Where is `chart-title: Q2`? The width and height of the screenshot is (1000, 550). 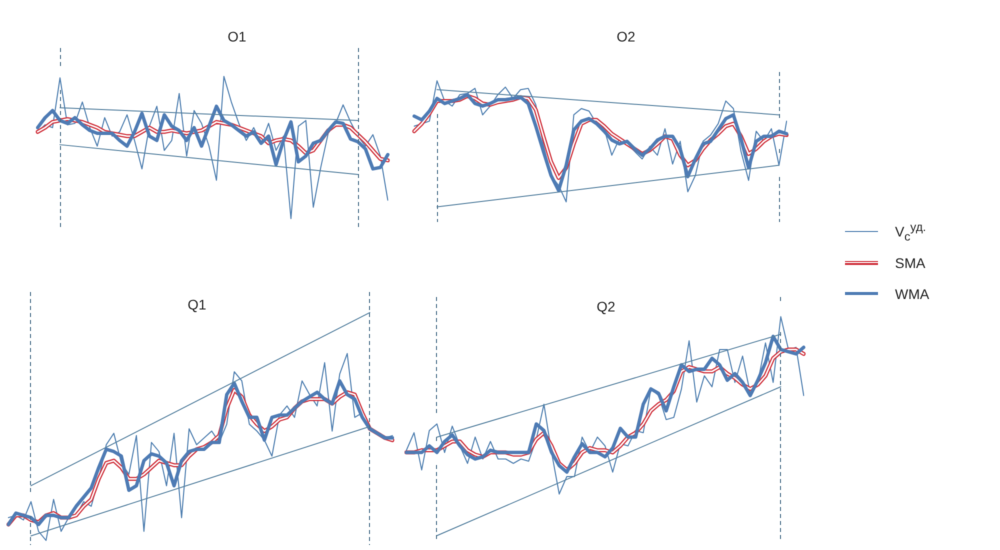 chart-title: Q2 is located at coordinates (606, 307).